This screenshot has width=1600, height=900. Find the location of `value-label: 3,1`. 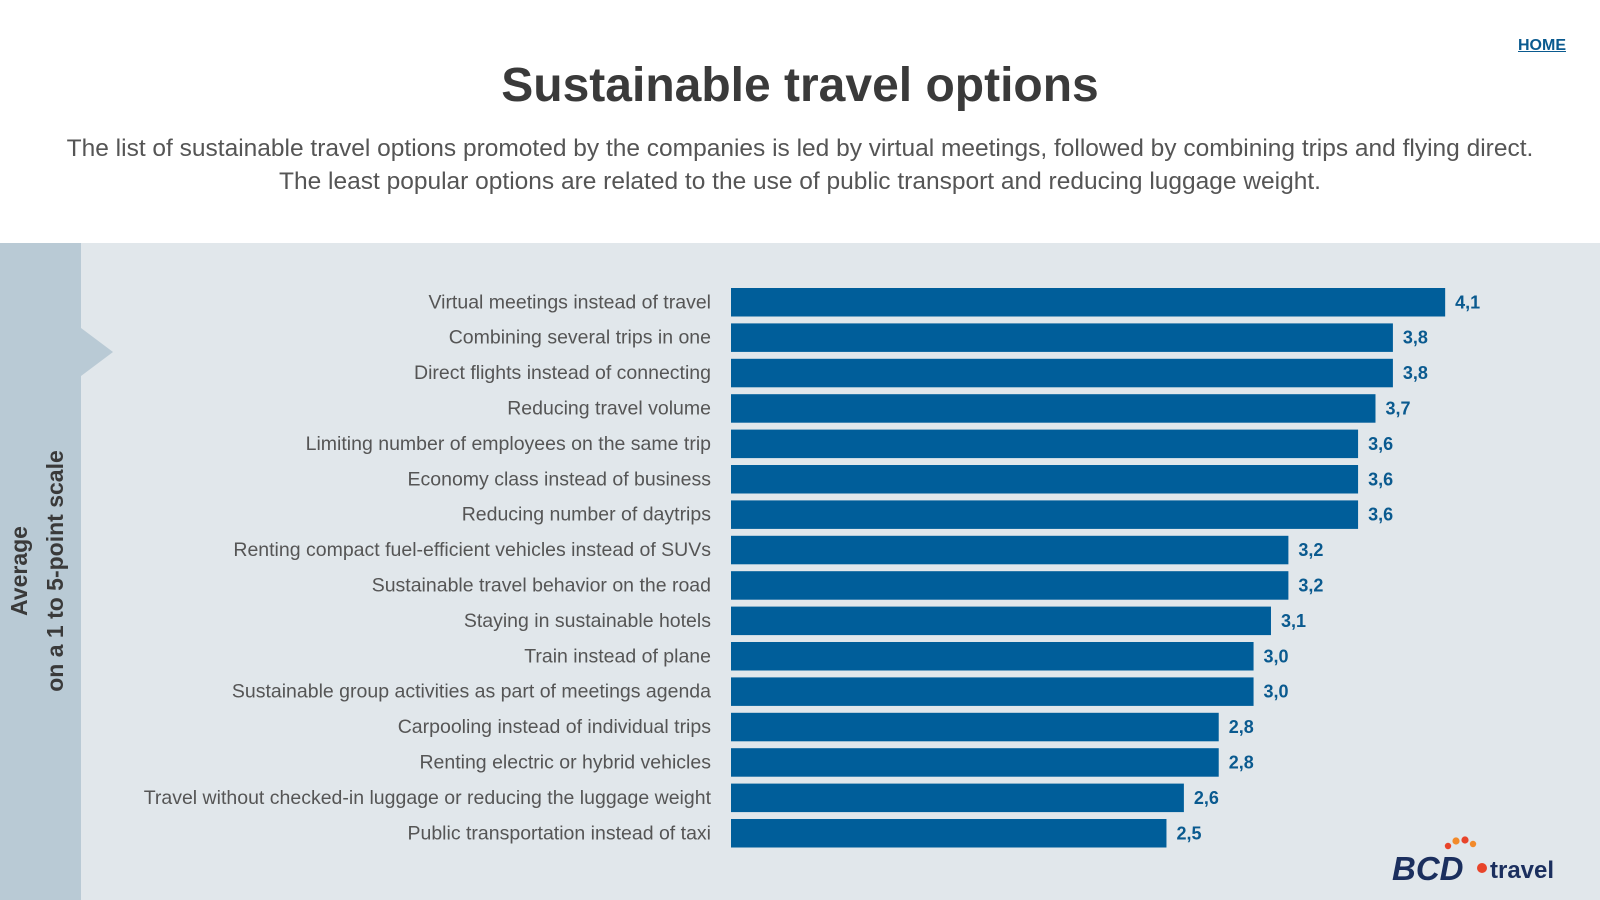

value-label: 3,1 is located at coordinates (1293, 621).